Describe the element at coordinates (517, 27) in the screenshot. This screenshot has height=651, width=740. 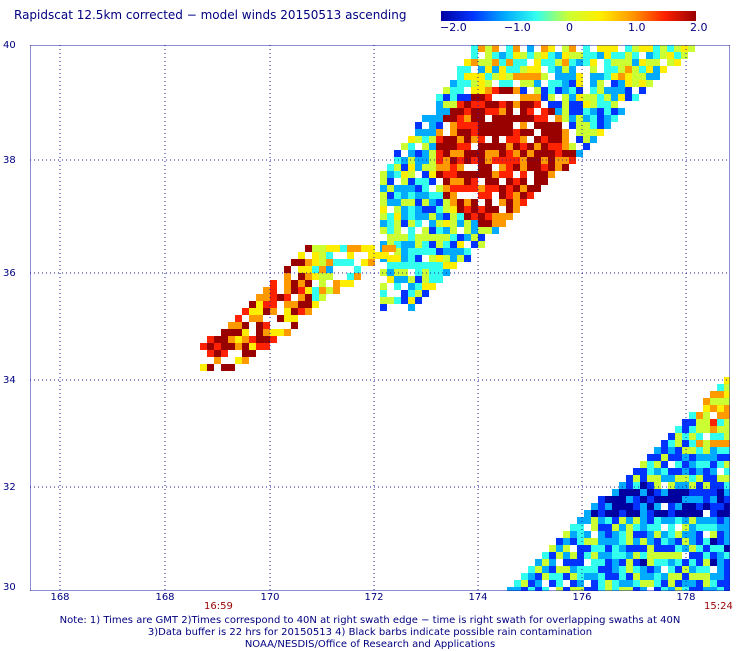
I see `colorbar-tick-neg1: −1.0` at that location.